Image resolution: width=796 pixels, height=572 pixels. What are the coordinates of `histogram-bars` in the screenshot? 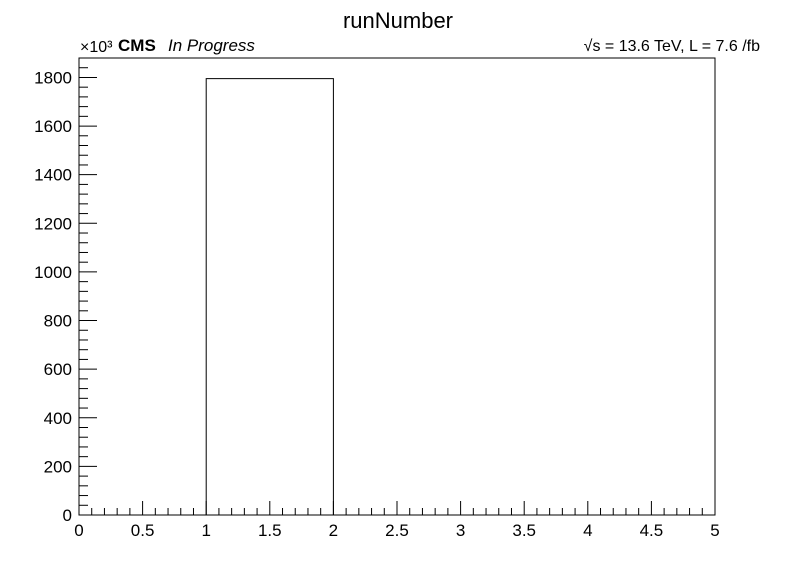 It's located at (269, 296).